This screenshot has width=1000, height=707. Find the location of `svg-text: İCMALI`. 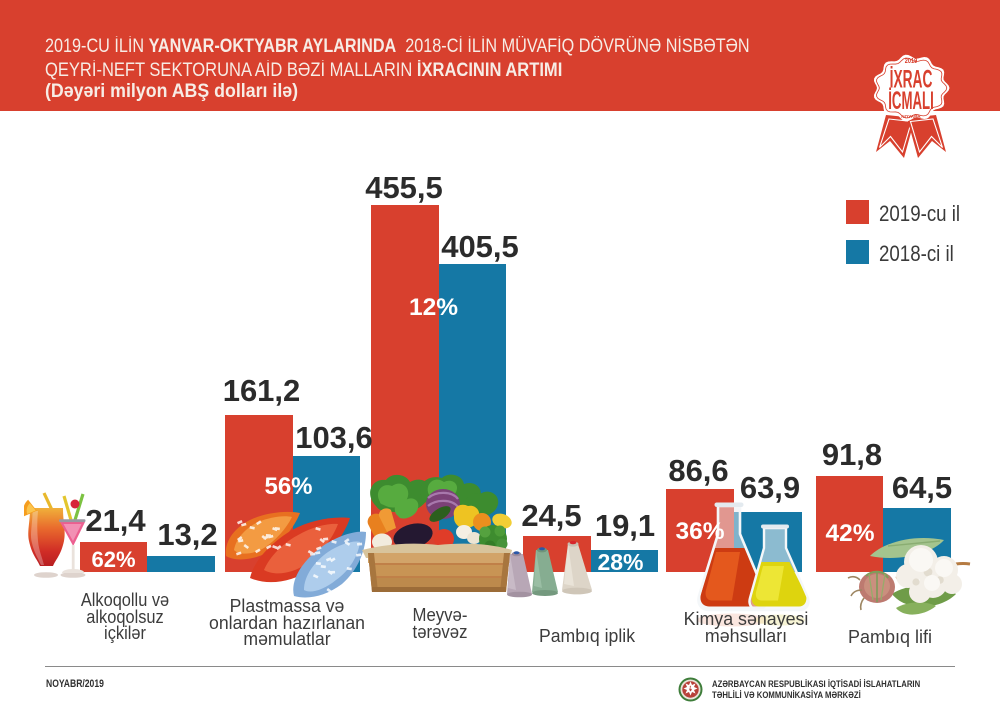

svg-text: İCMALI is located at coordinates (911, 101).